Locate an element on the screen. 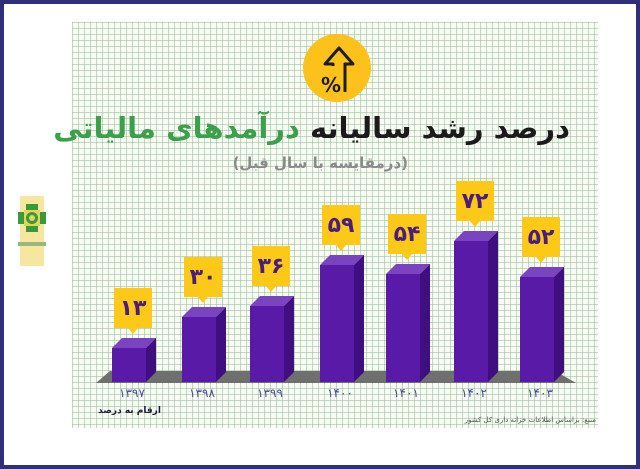 The image size is (640, 469). value-label: ۱۳ is located at coordinates (133, 311).